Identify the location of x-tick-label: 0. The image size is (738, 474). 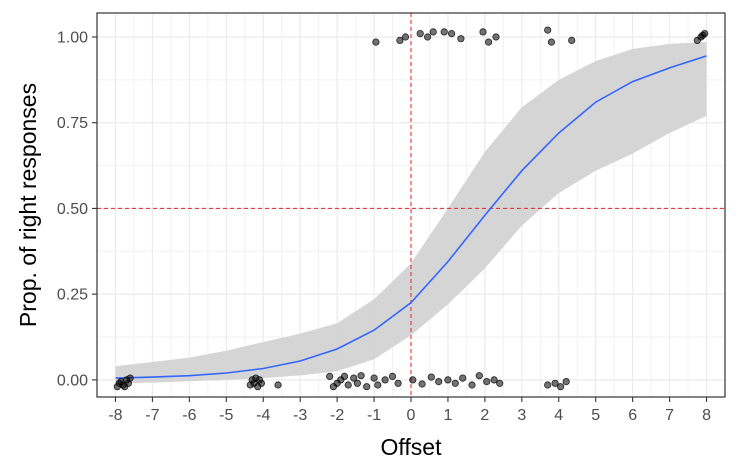
(411, 415).